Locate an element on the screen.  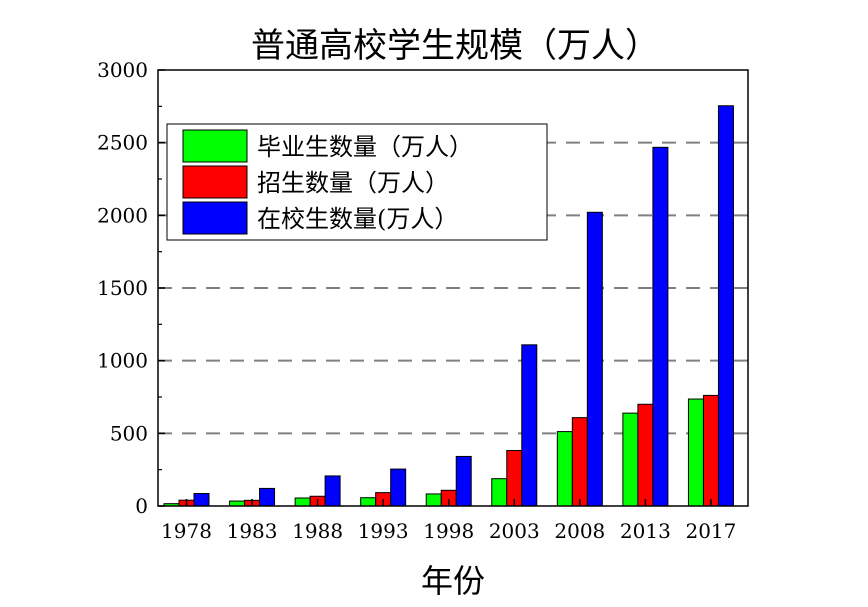
bar-1-1993 is located at coordinates (368, 502).